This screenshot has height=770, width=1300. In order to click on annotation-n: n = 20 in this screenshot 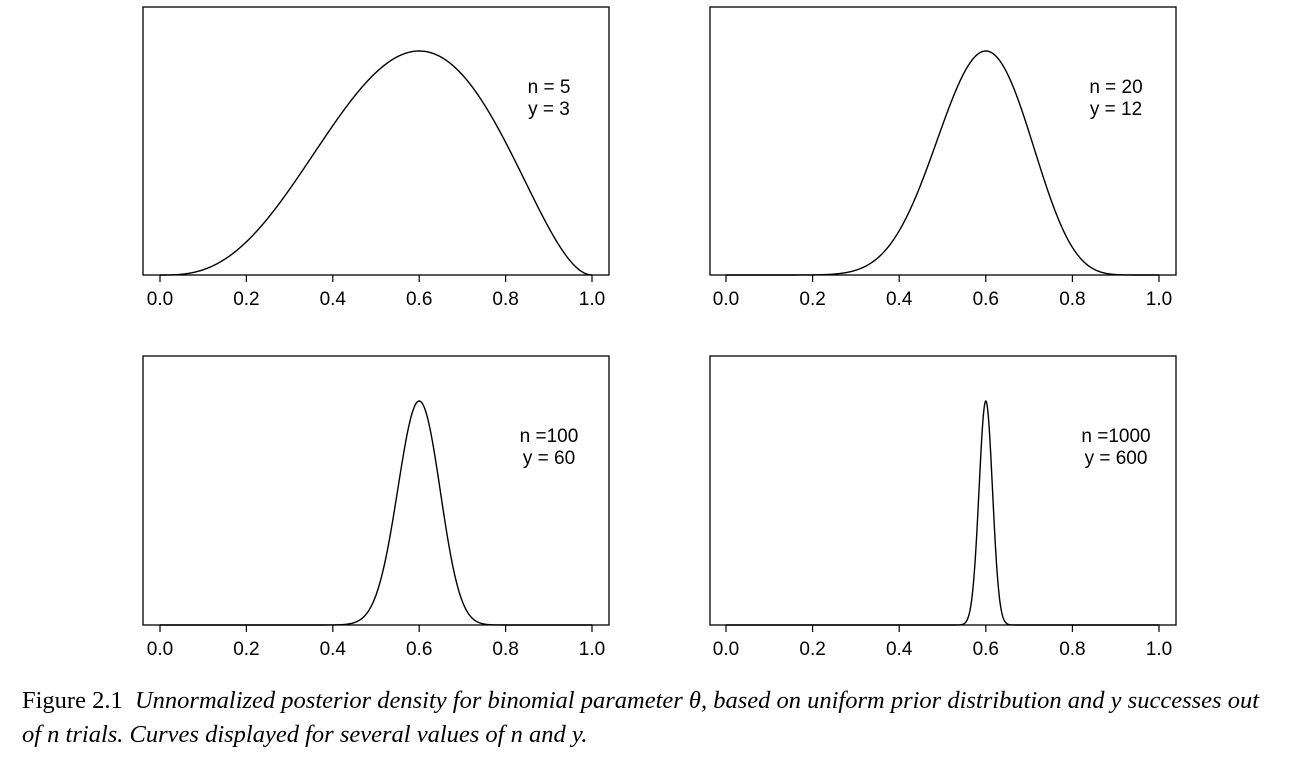, I will do `click(1115, 87)`.